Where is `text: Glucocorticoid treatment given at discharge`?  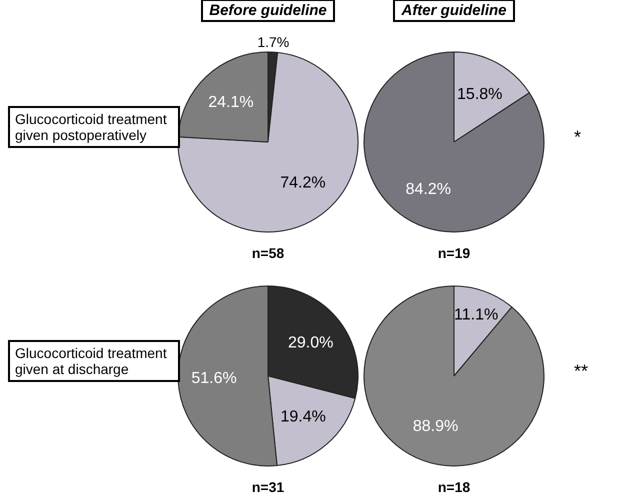 text: Glucocorticoid treatment given at discharge is located at coordinates (94, 361).